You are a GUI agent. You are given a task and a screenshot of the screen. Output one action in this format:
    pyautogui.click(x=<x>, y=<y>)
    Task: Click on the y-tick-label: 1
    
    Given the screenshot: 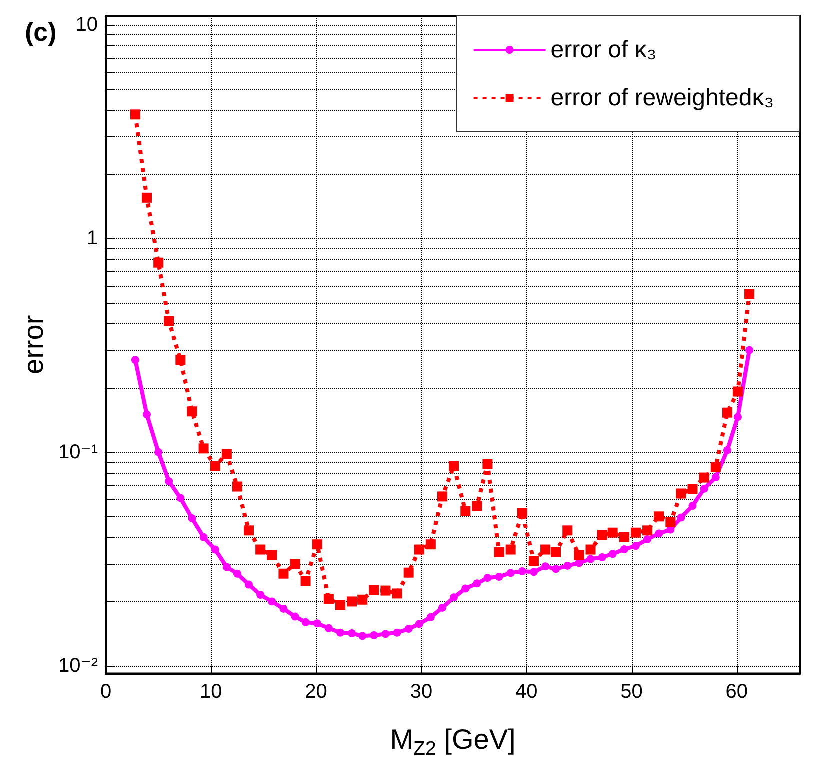 What is the action you would take?
    pyautogui.click(x=92, y=239)
    